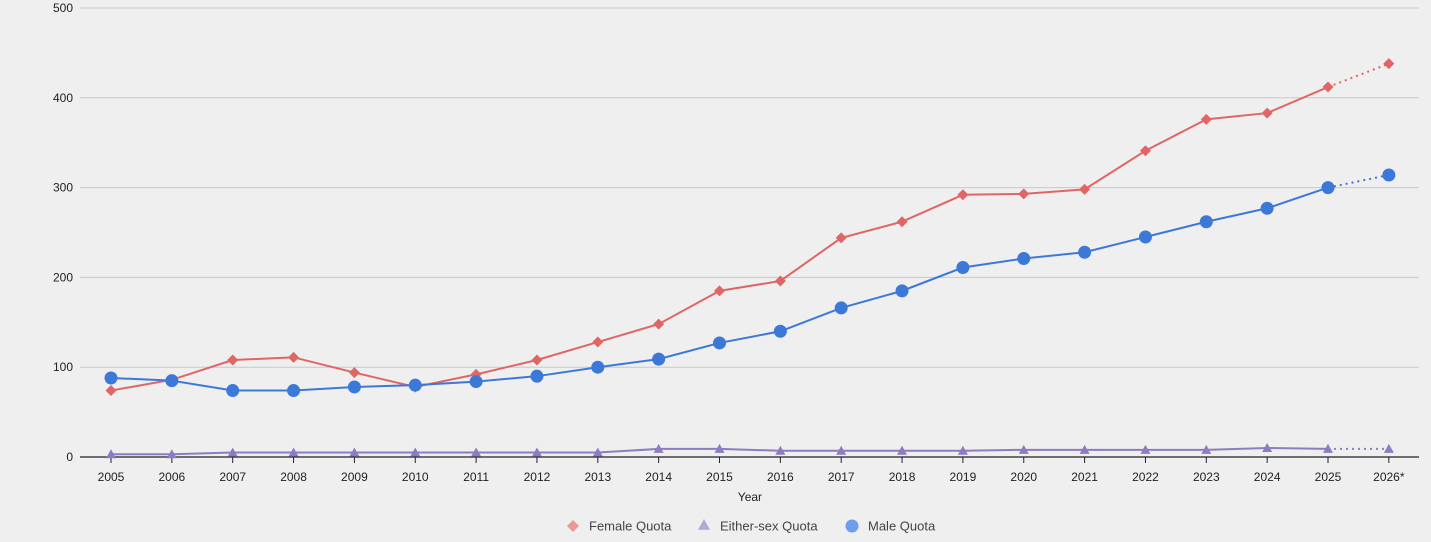  I want to click on x-tick-label: 2018, so click(902, 477).